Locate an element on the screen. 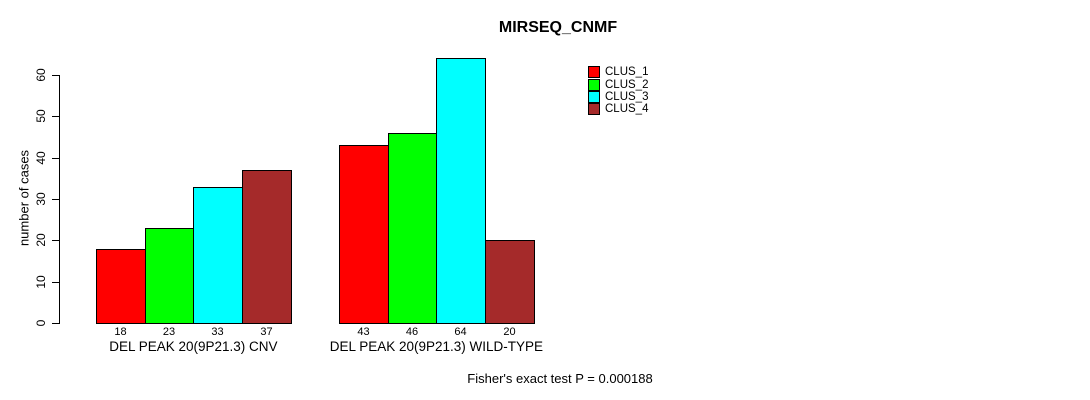  legend-item-clus_4: CLUS_4 is located at coordinates (618, 109).